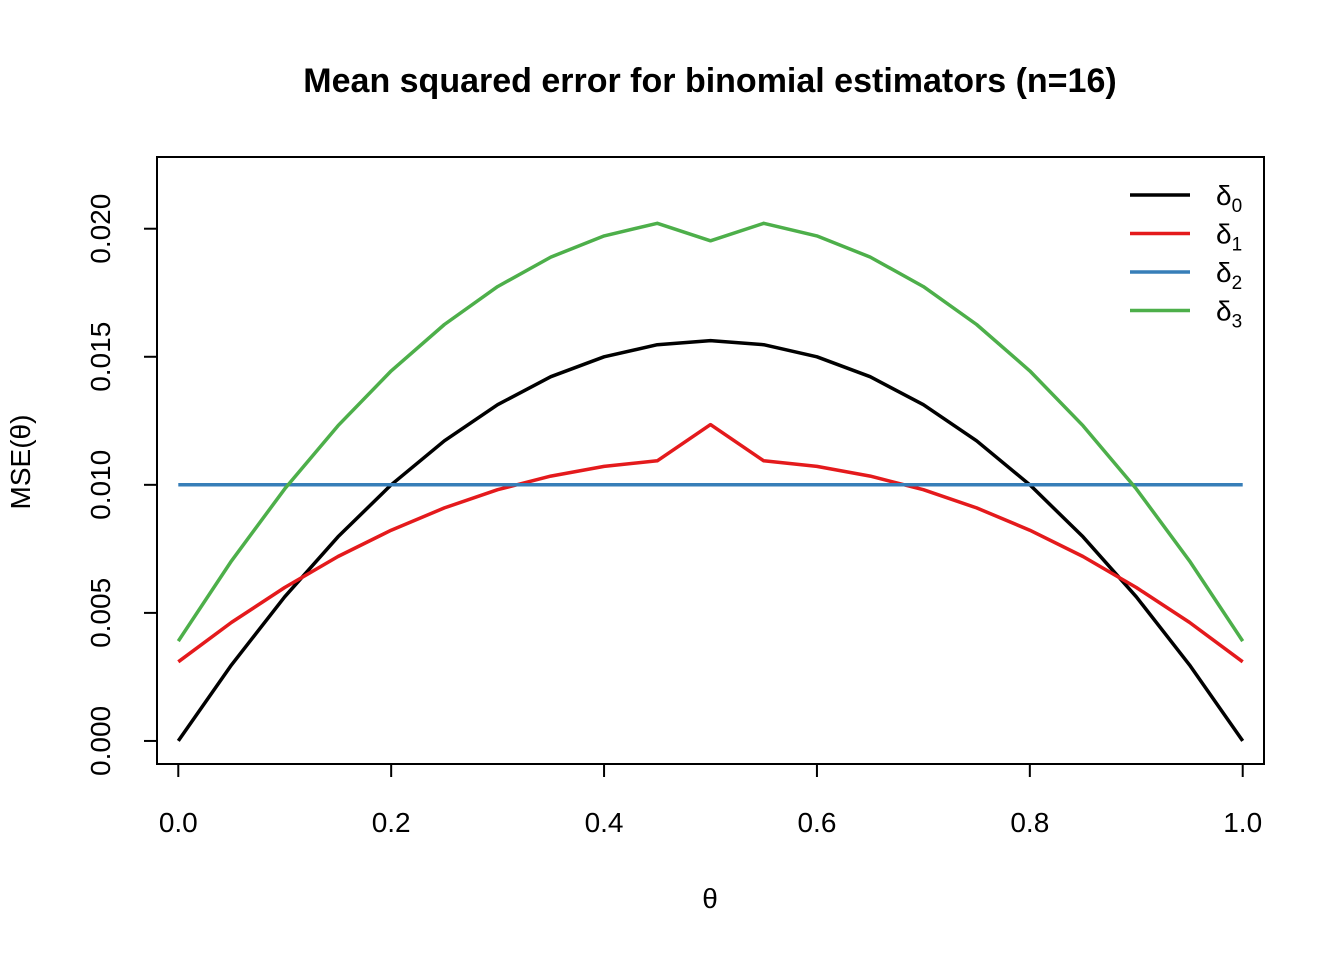  What do you see at coordinates (121, 485) in the screenshot?
I see `y-axis: 0.000 0.005 0.010 0.015 0.020` at bounding box center [121, 485].